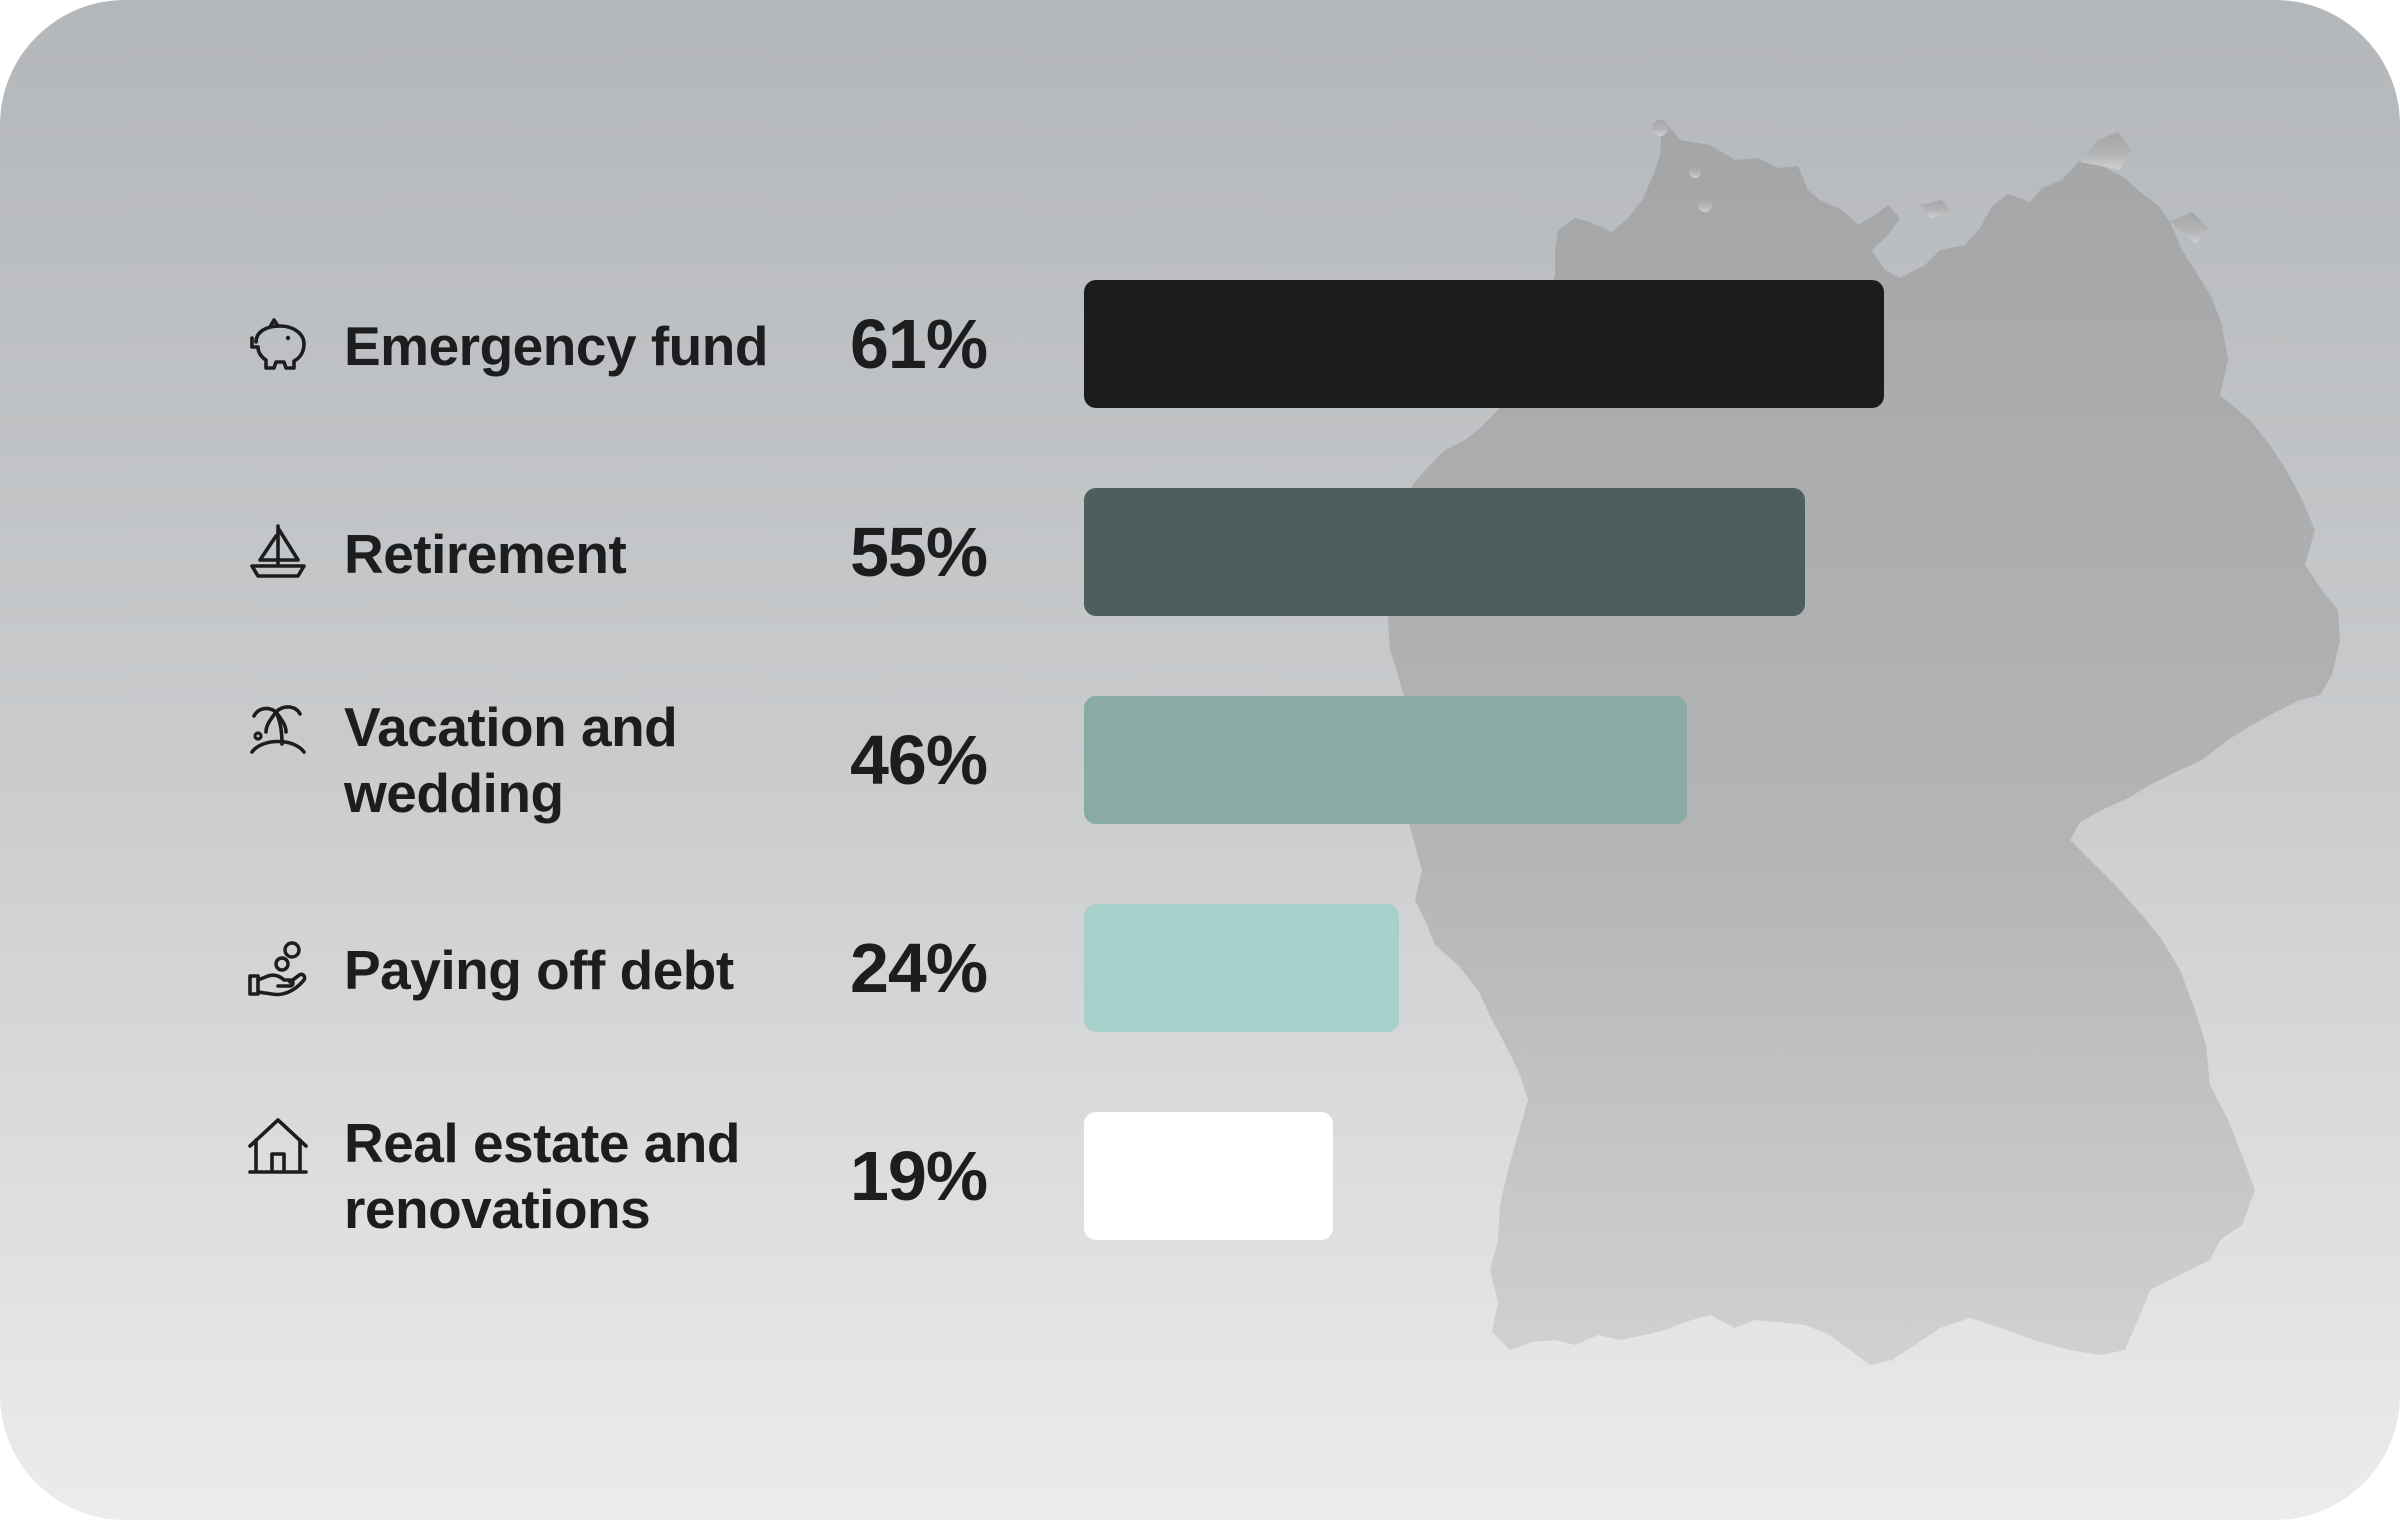  What do you see at coordinates (278, 729) in the screenshot?
I see `palm-island-icon` at bounding box center [278, 729].